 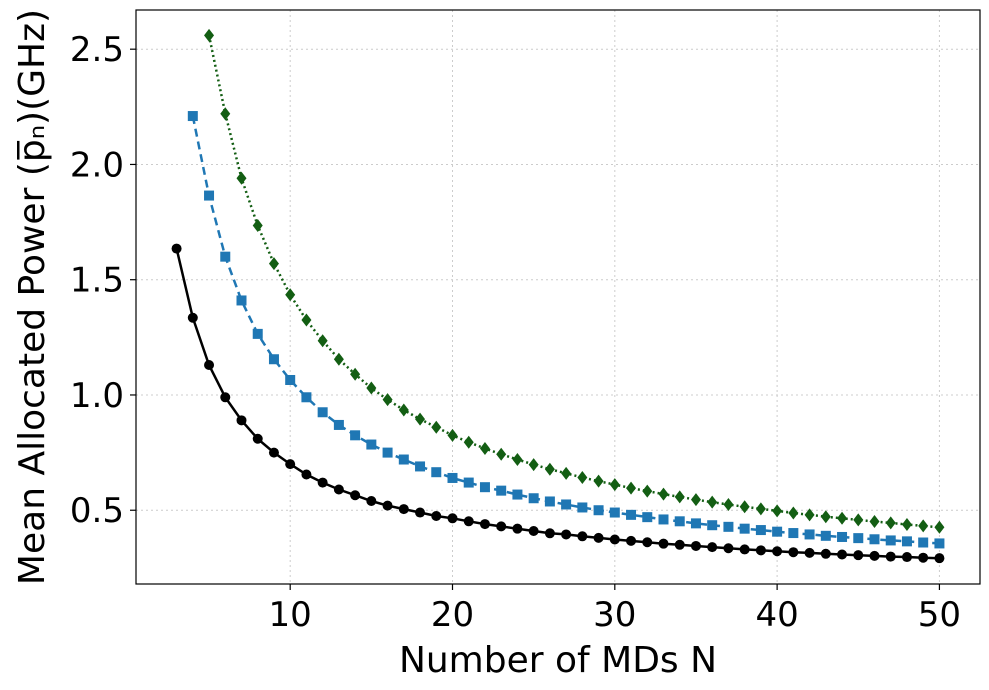 What do you see at coordinates (776, 615) in the screenshot?
I see `x-tick-label: 40` at bounding box center [776, 615].